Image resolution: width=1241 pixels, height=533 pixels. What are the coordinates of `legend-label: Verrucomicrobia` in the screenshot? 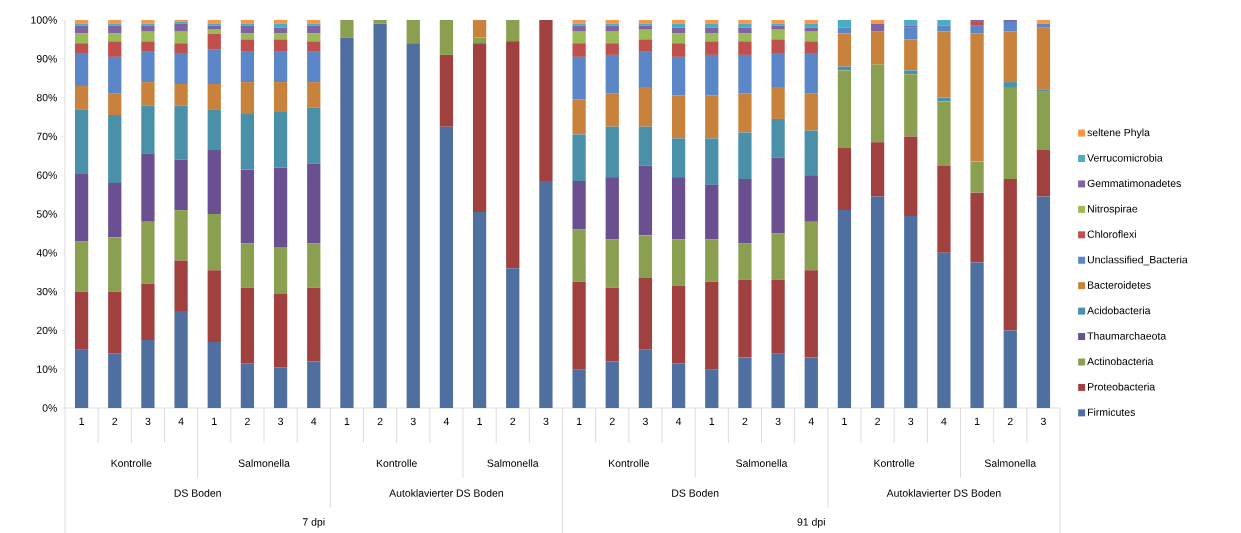 It's located at (1125, 157).